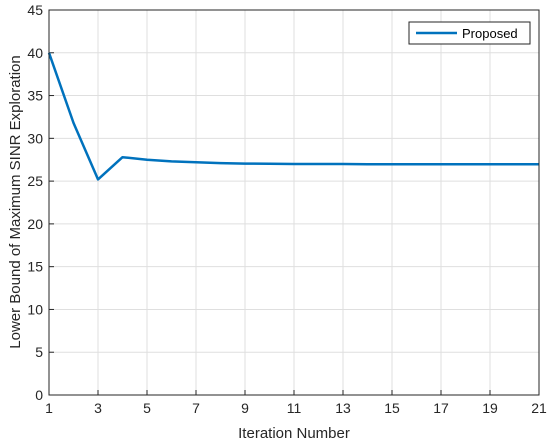  What do you see at coordinates (35, 267) in the screenshot?
I see `y-tick-label: 15` at bounding box center [35, 267].